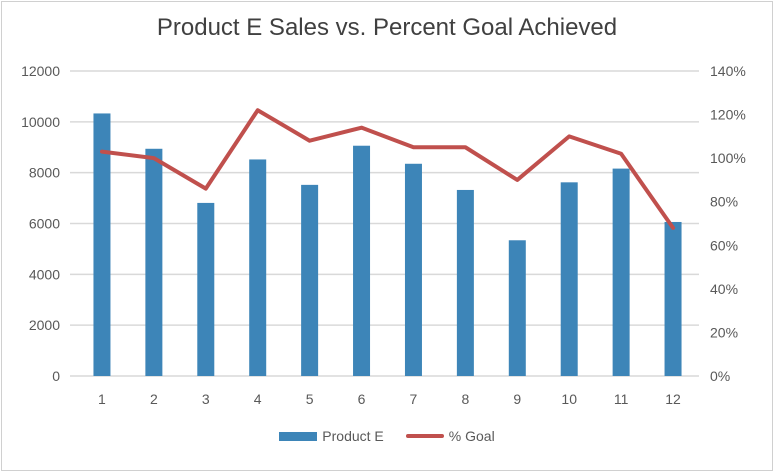 The image size is (774, 472). I want to click on left-axis-tick-label: 4000, so click(44, 274).